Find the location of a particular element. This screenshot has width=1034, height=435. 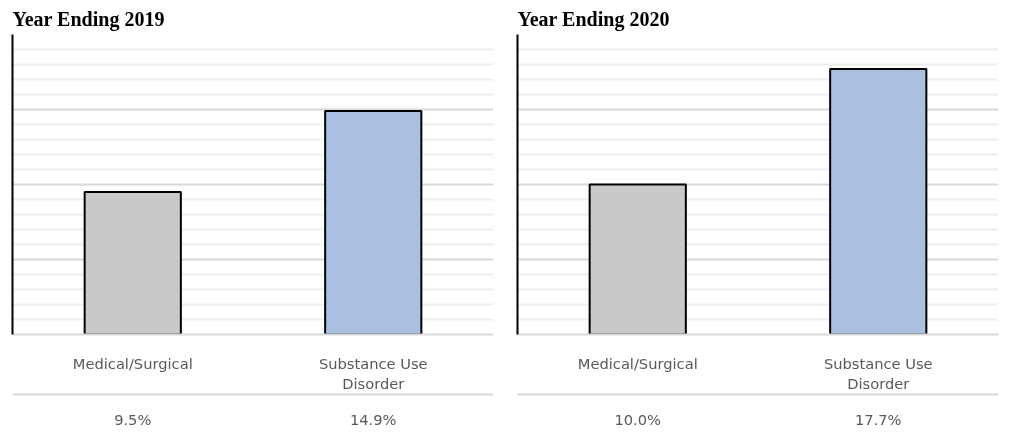

data-label: 14.9% is located at coordinates (373, 419).